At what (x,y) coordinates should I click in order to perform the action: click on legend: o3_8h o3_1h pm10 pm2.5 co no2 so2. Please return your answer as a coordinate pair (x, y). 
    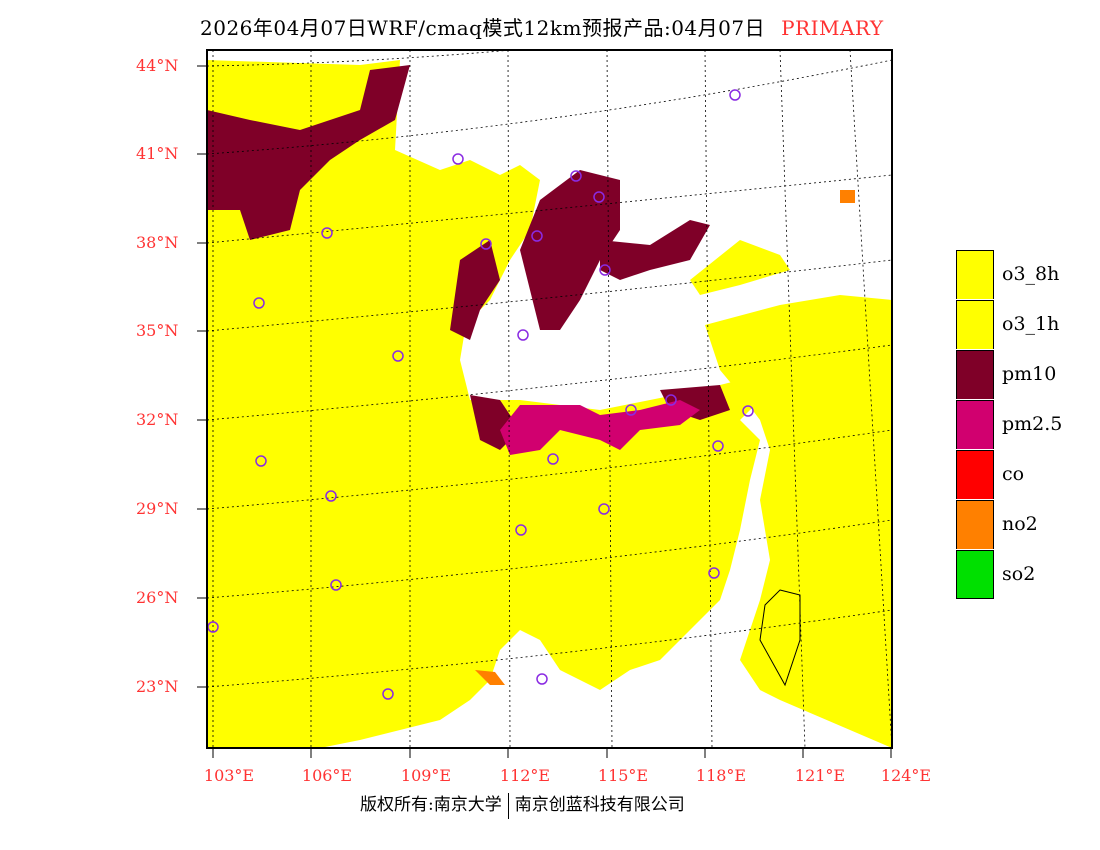
    Looking at the image, I should click on (1009, 424).